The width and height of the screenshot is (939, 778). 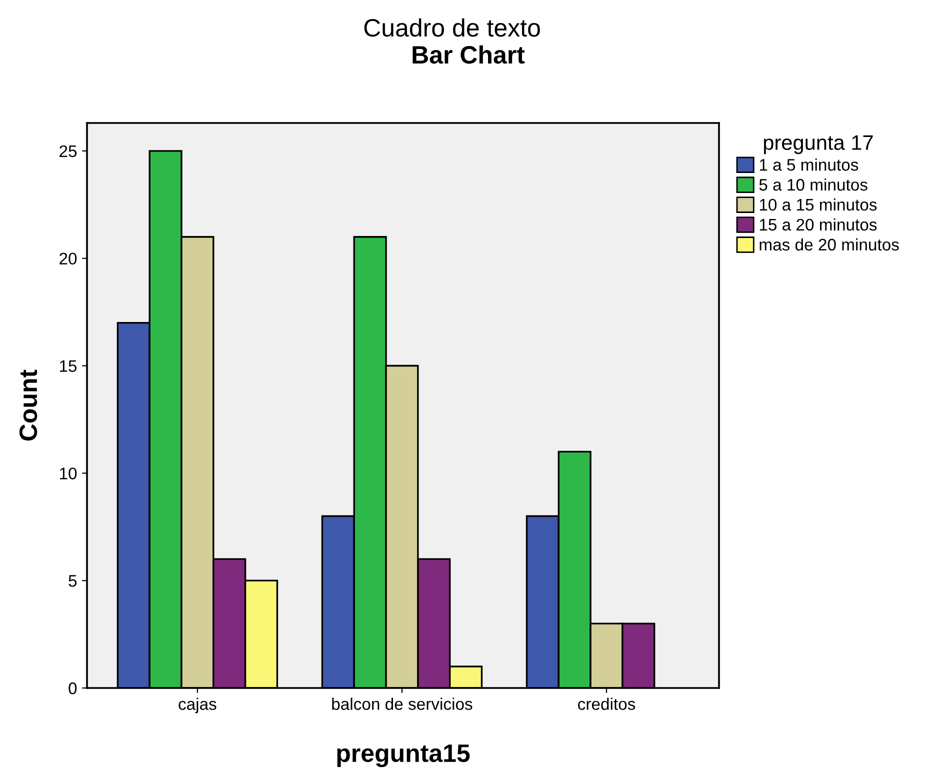 What do you see at coordinates (403, 756) in the screenshot?
I see `x-axis-title: pregunta15` at bounding box center [403, 756].